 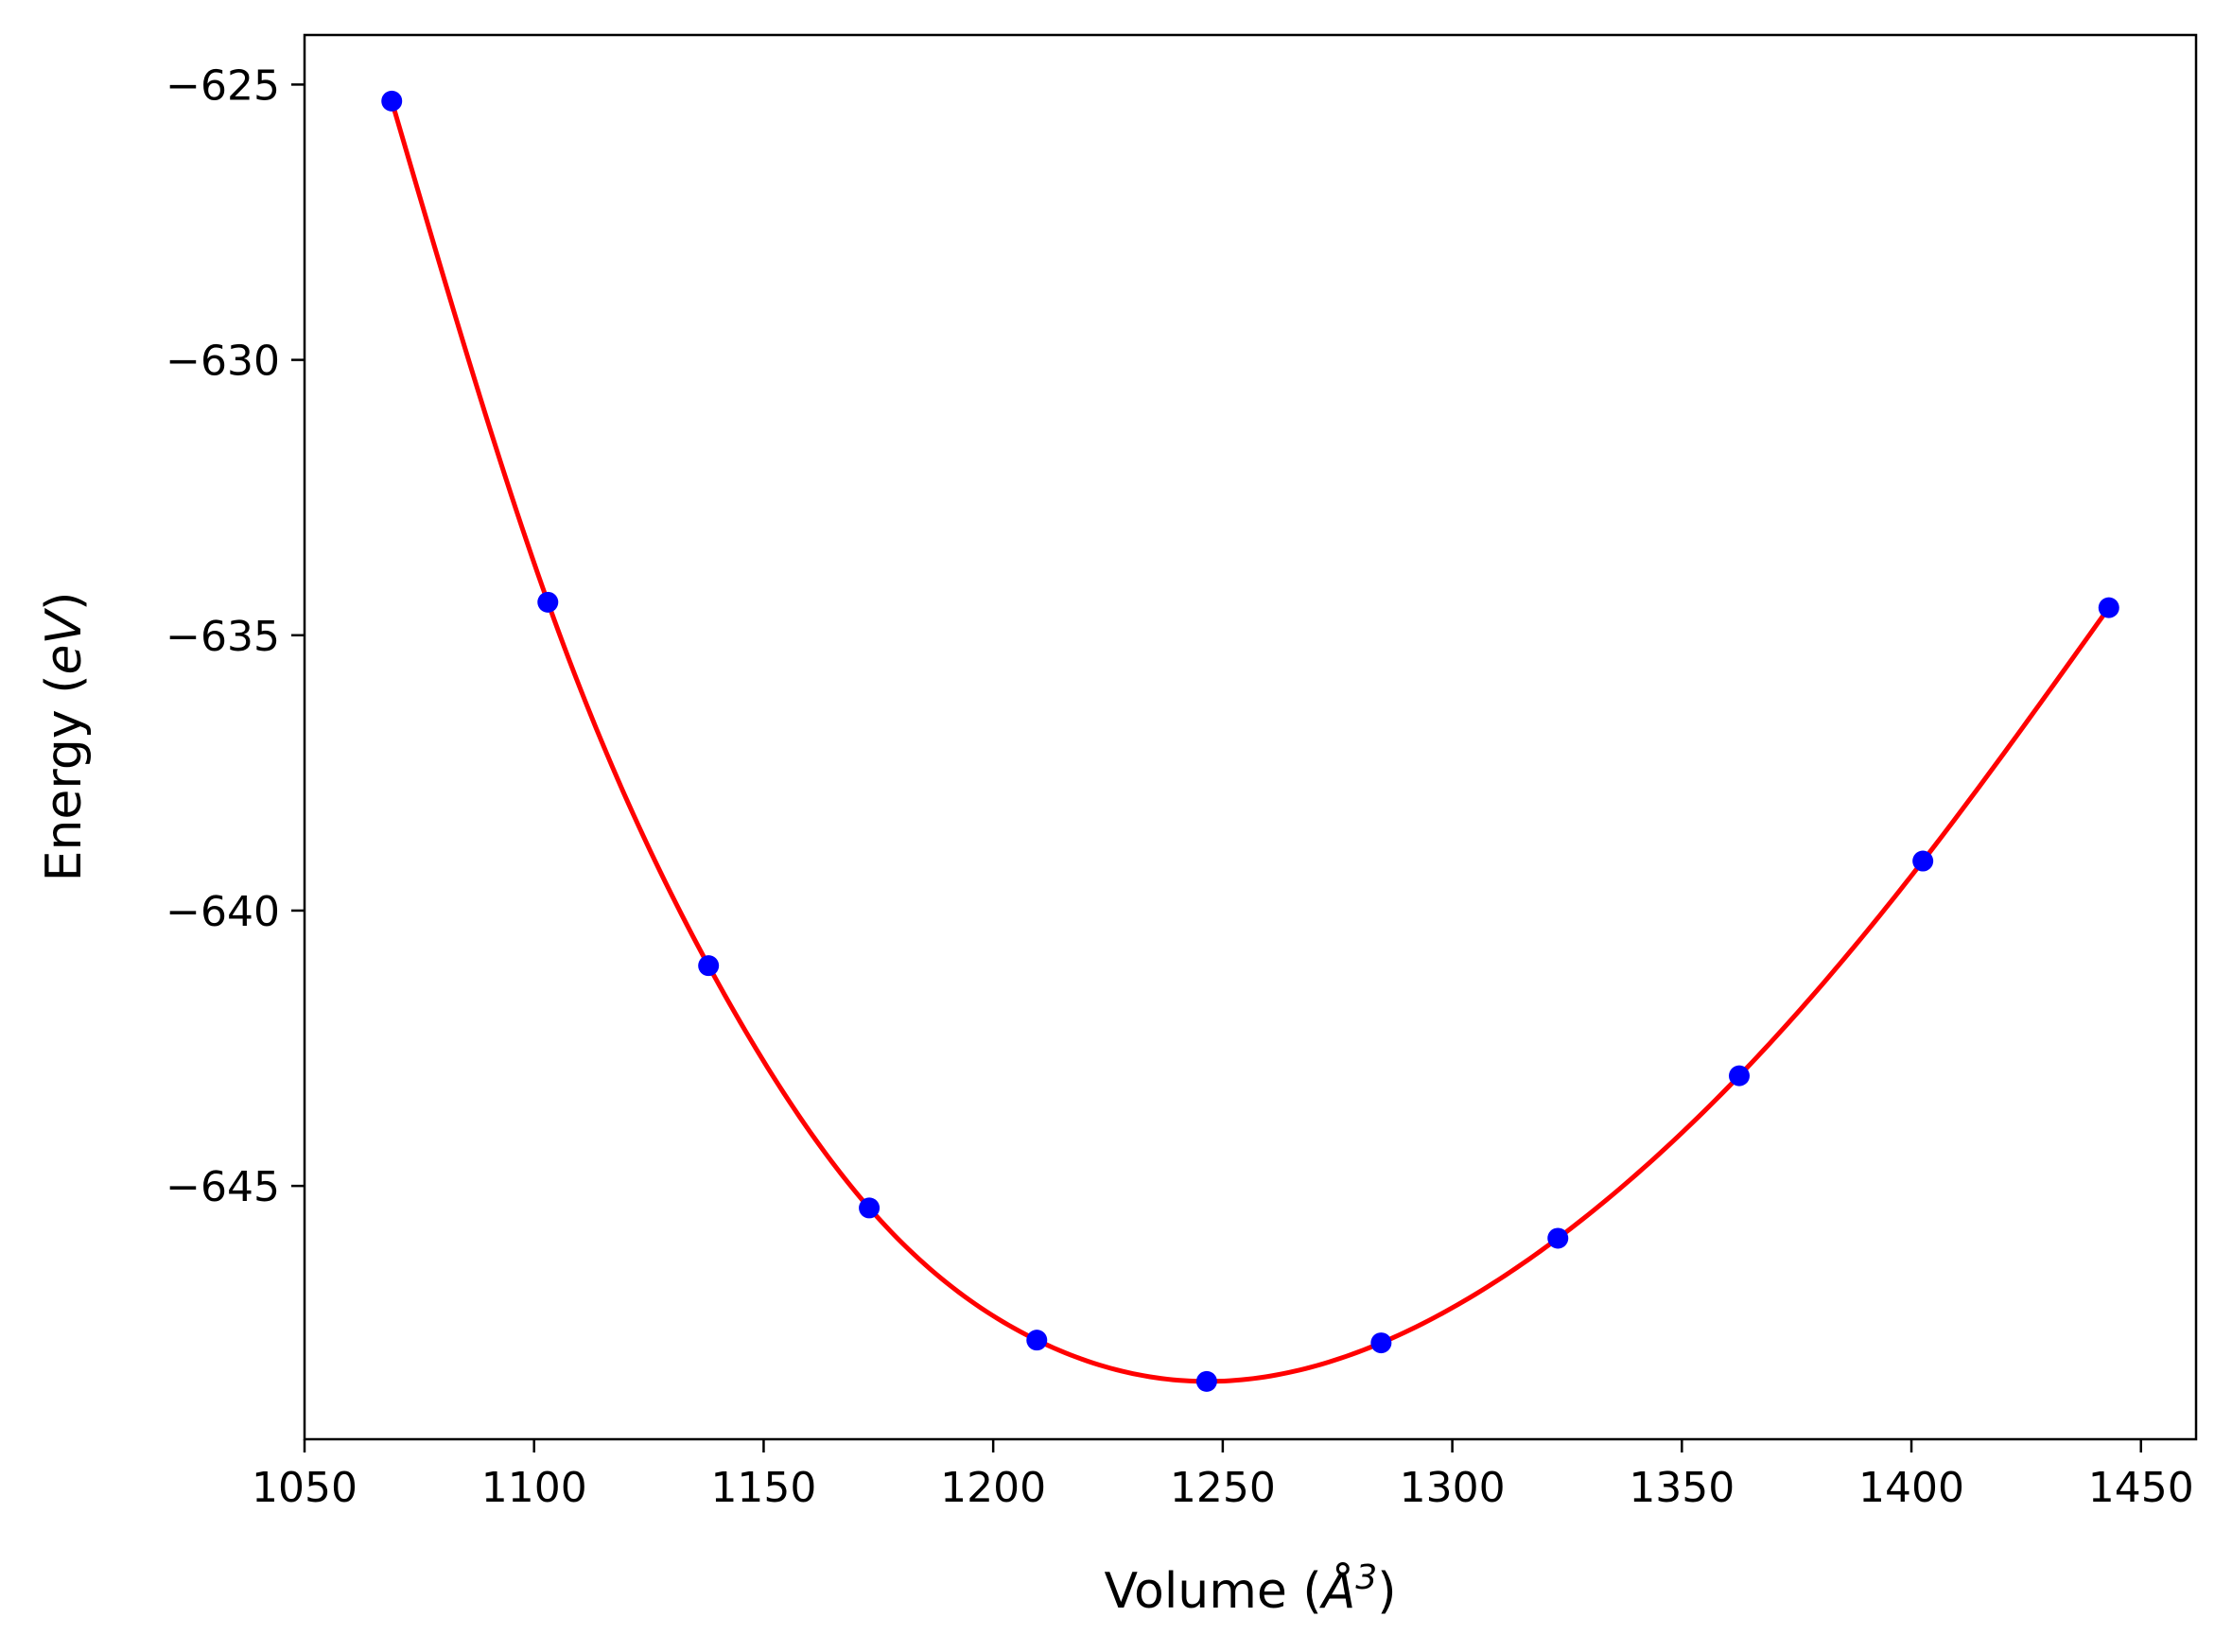 I want to click on x-axis-title-prefix: Volume (, so click(x=1213, y=1591).